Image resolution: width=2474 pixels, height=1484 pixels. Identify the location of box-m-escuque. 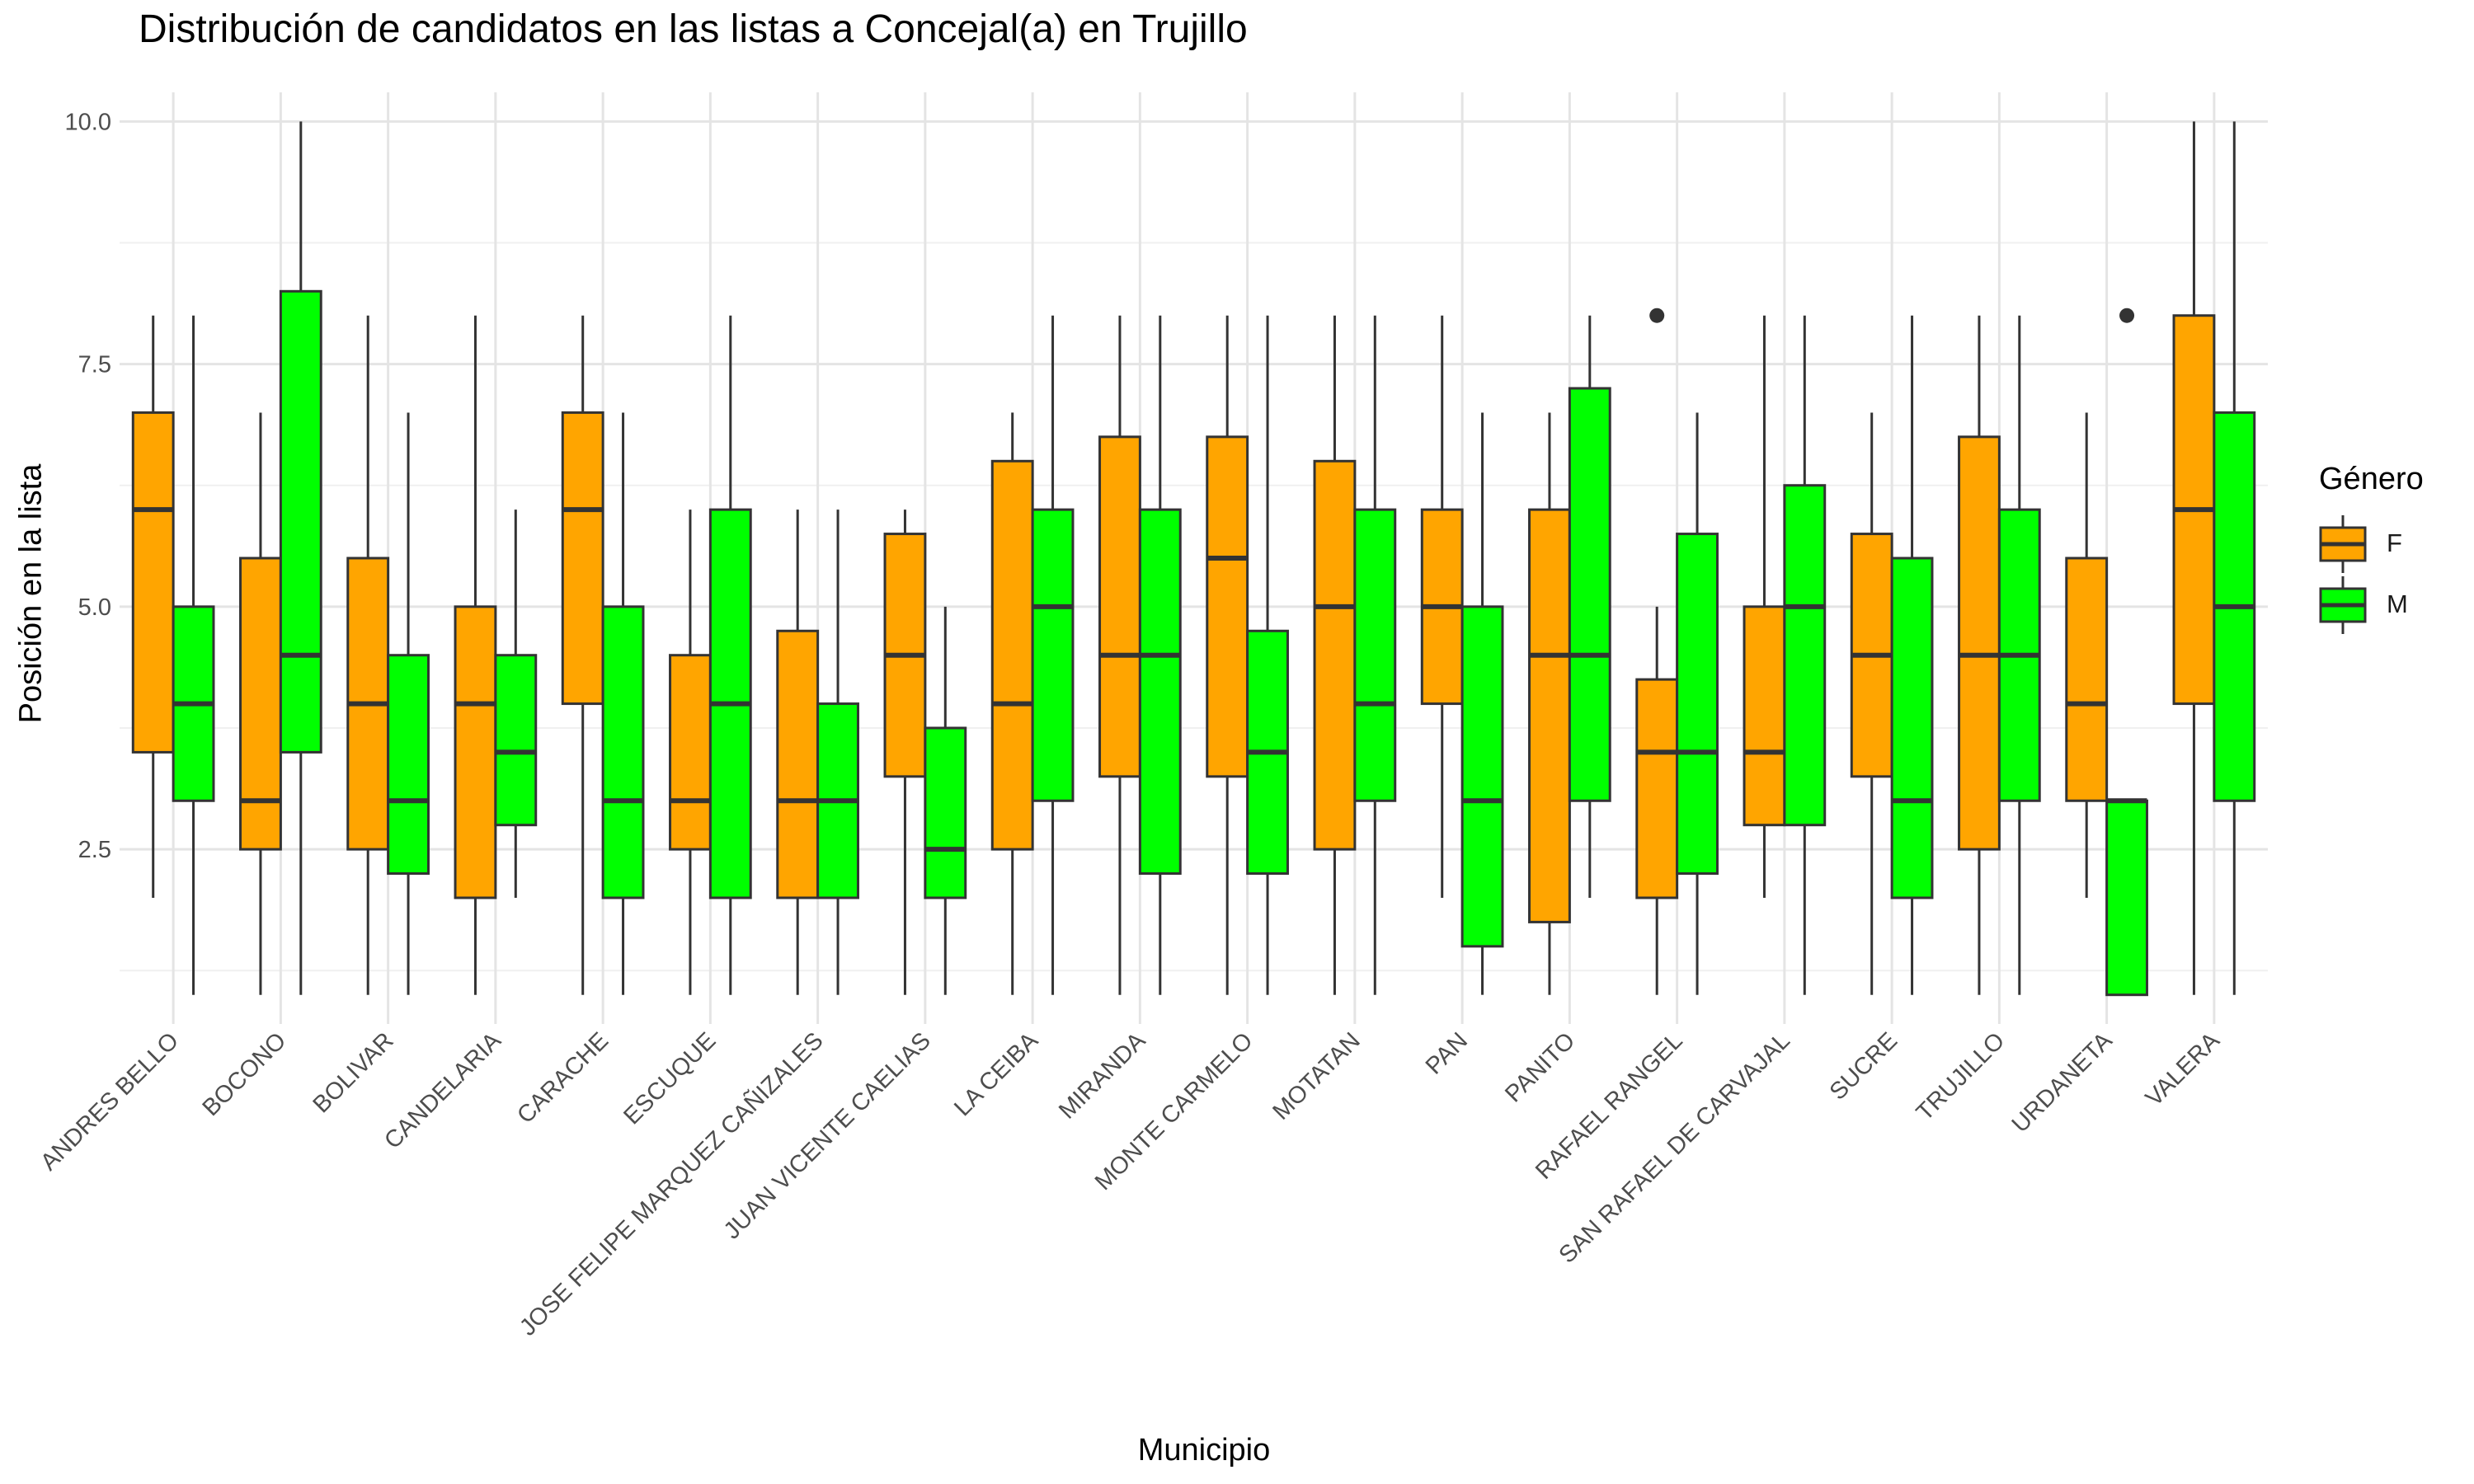
(730, 655).